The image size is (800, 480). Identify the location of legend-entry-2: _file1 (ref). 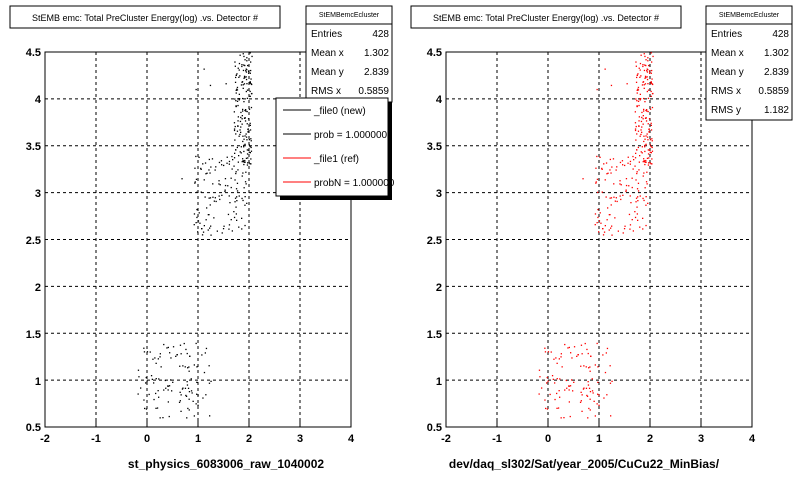
(336, 159).